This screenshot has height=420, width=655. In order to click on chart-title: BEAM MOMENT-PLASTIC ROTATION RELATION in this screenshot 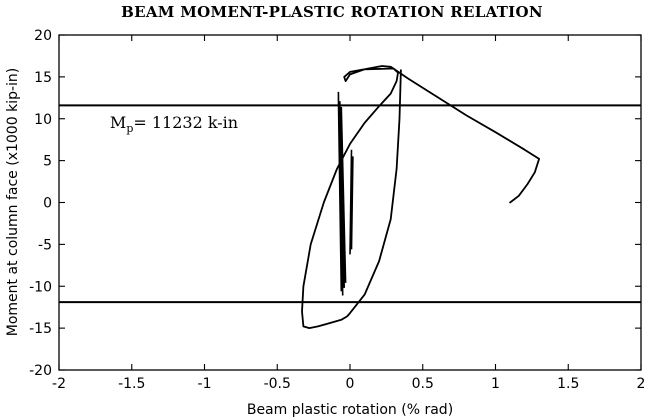, I will do `click(332, 12)`.